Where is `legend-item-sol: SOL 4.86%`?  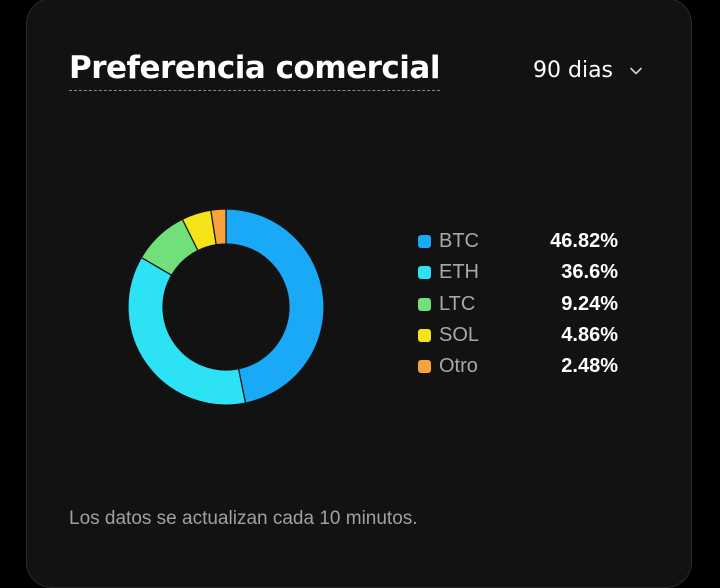
legend-item-sol: SOL 4.86% is located at coordinates (518, 335).